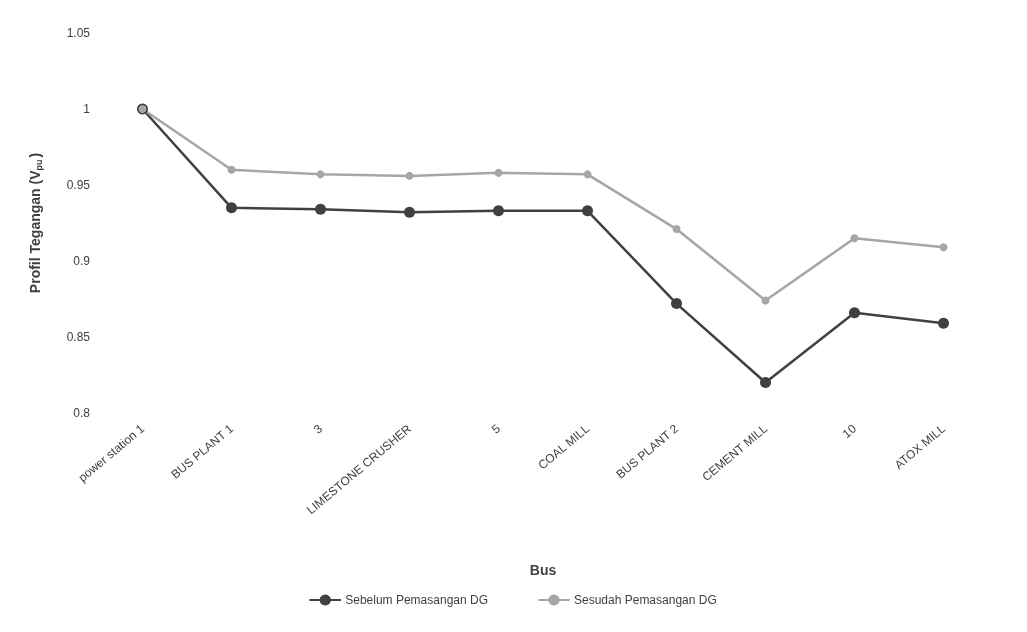 This screenshot has height=632, width=1027. Describe the element at coordinates (318, 429) in the screenshot. I see `x-tick-label: 3` at that location.